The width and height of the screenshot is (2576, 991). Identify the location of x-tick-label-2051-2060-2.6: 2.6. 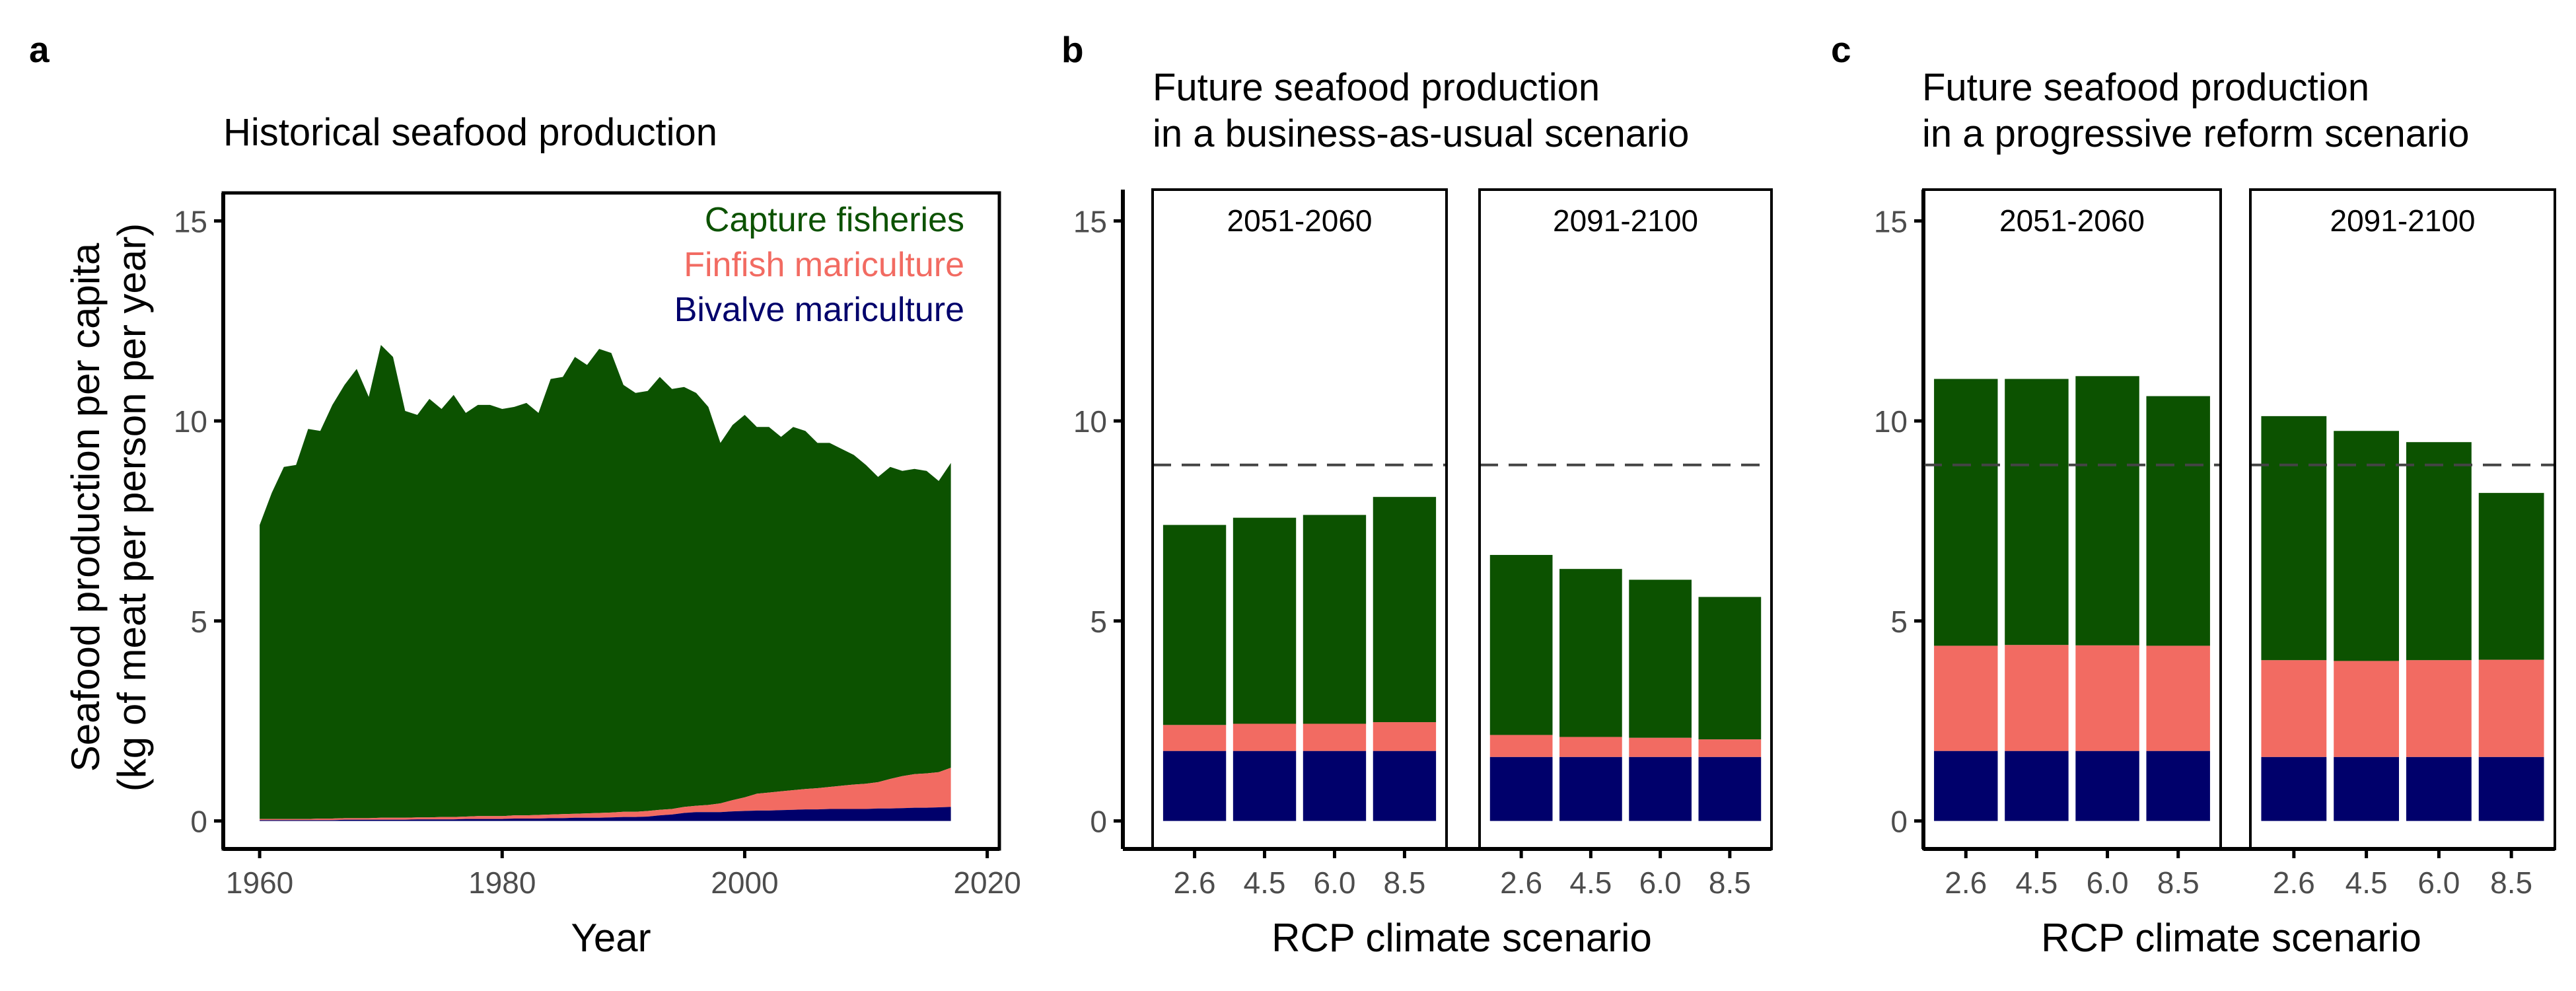
(1966, 882).